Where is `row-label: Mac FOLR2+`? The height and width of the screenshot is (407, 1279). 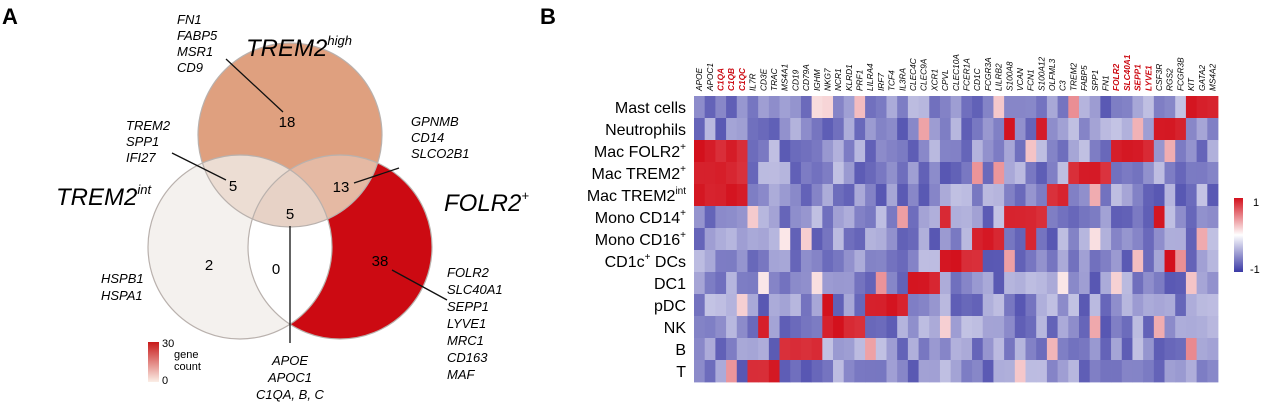
row-label: Mac FOLR2+ is located at coordinates (640, 151).